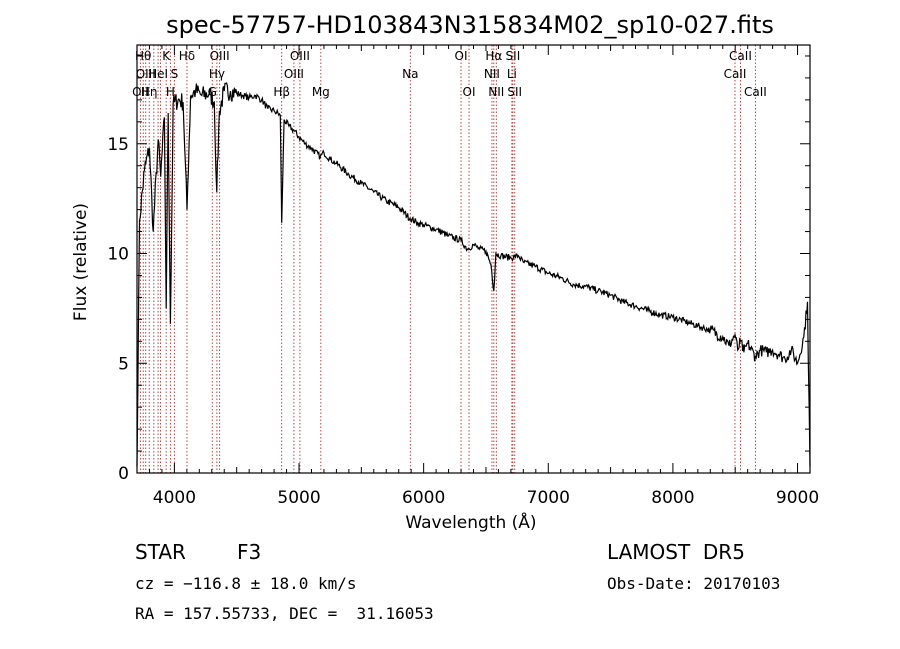  Describe the element at coordinates (548, 498) in the screenshot. I see `x-tick-label: 7000` at that location.